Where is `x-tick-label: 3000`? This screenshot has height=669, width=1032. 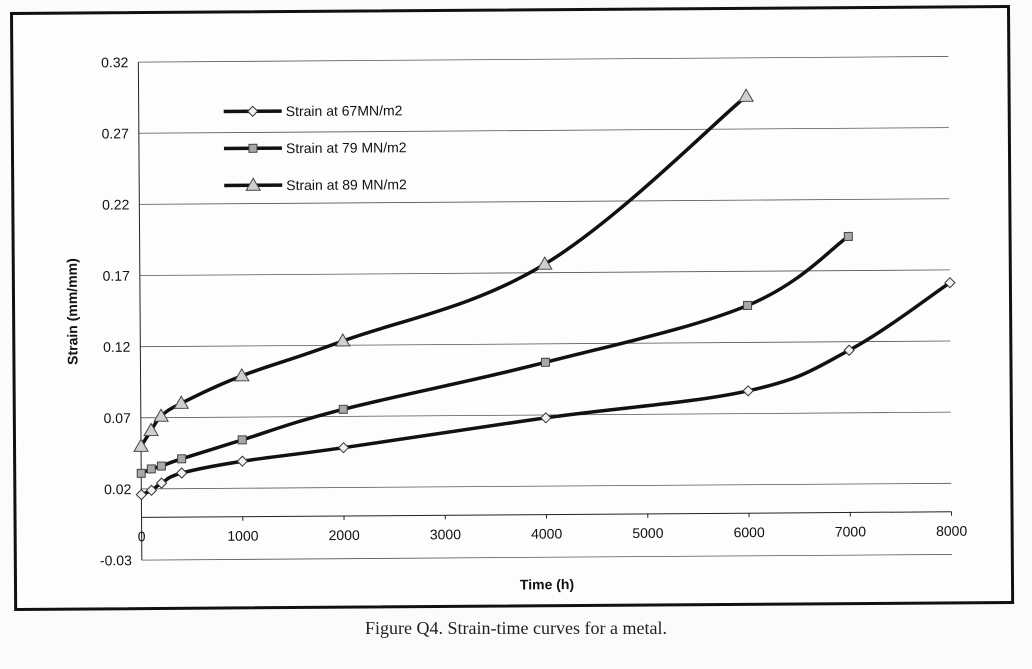
x-tick-label: 3000 is located at coordinates (445, 534).